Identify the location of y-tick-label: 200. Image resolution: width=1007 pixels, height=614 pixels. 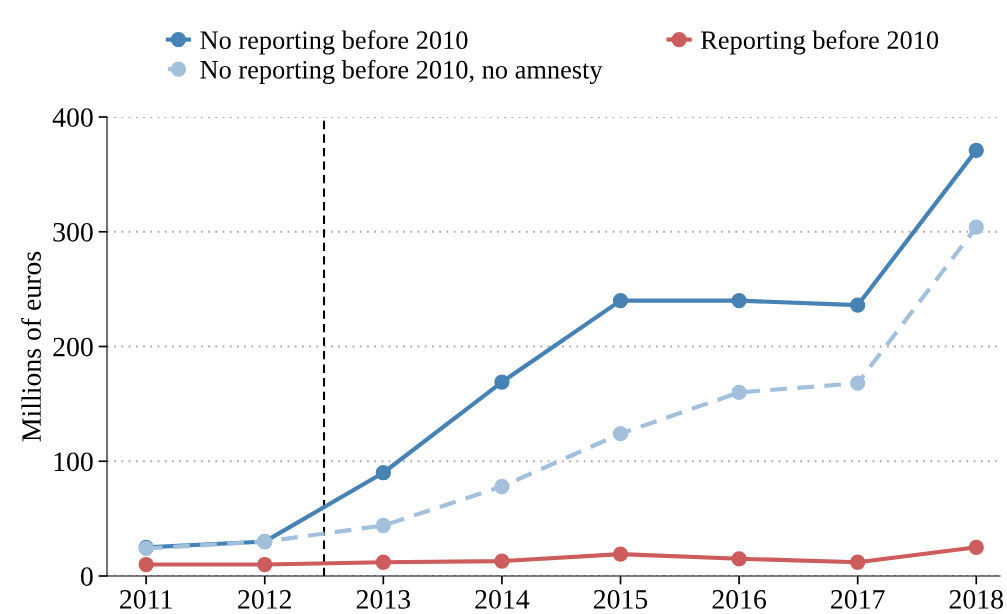
(73, 347).